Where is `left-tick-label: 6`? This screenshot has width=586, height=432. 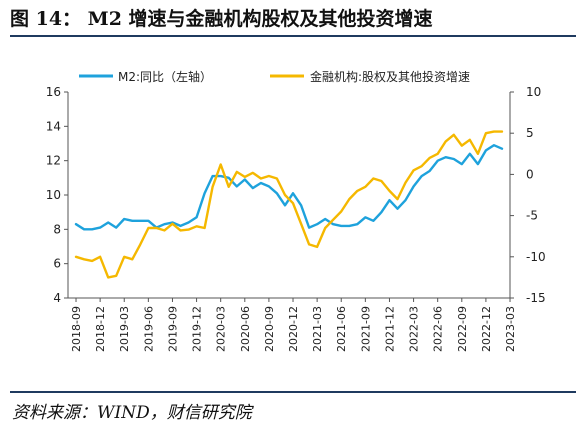
left-tick-label: 6 is located at coordinates (57, 264).